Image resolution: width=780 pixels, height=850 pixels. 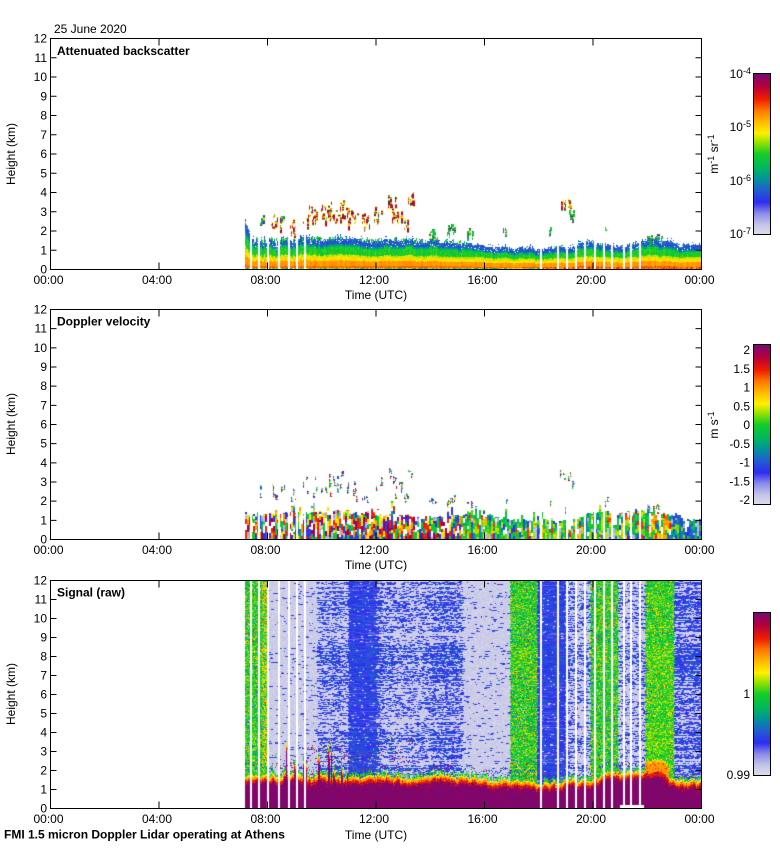 I want to click on svg-text: 10⁻⁶, so click(x=740, y=180).